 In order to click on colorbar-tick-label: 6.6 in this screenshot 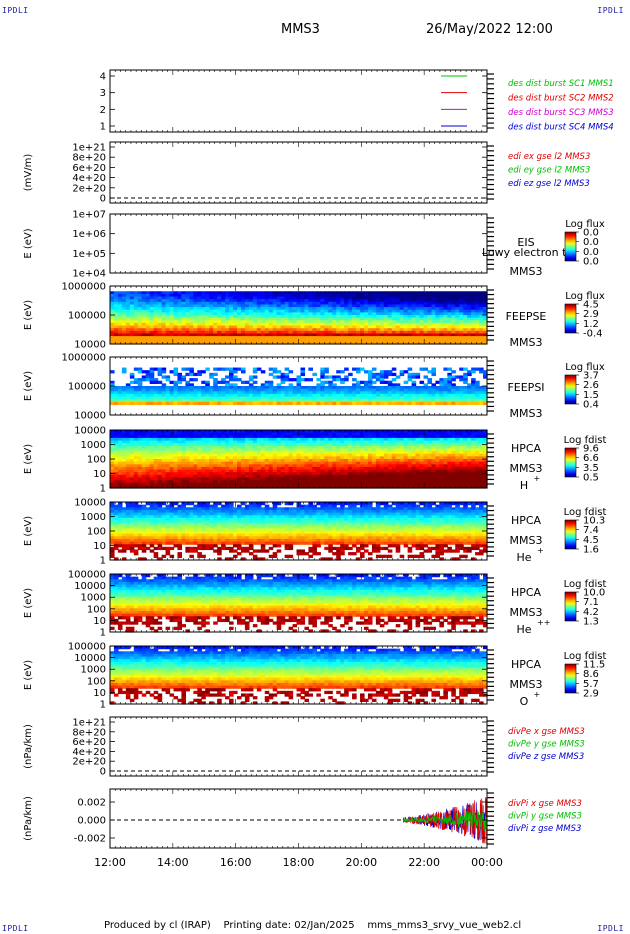, I will do `click(591, 458)`.